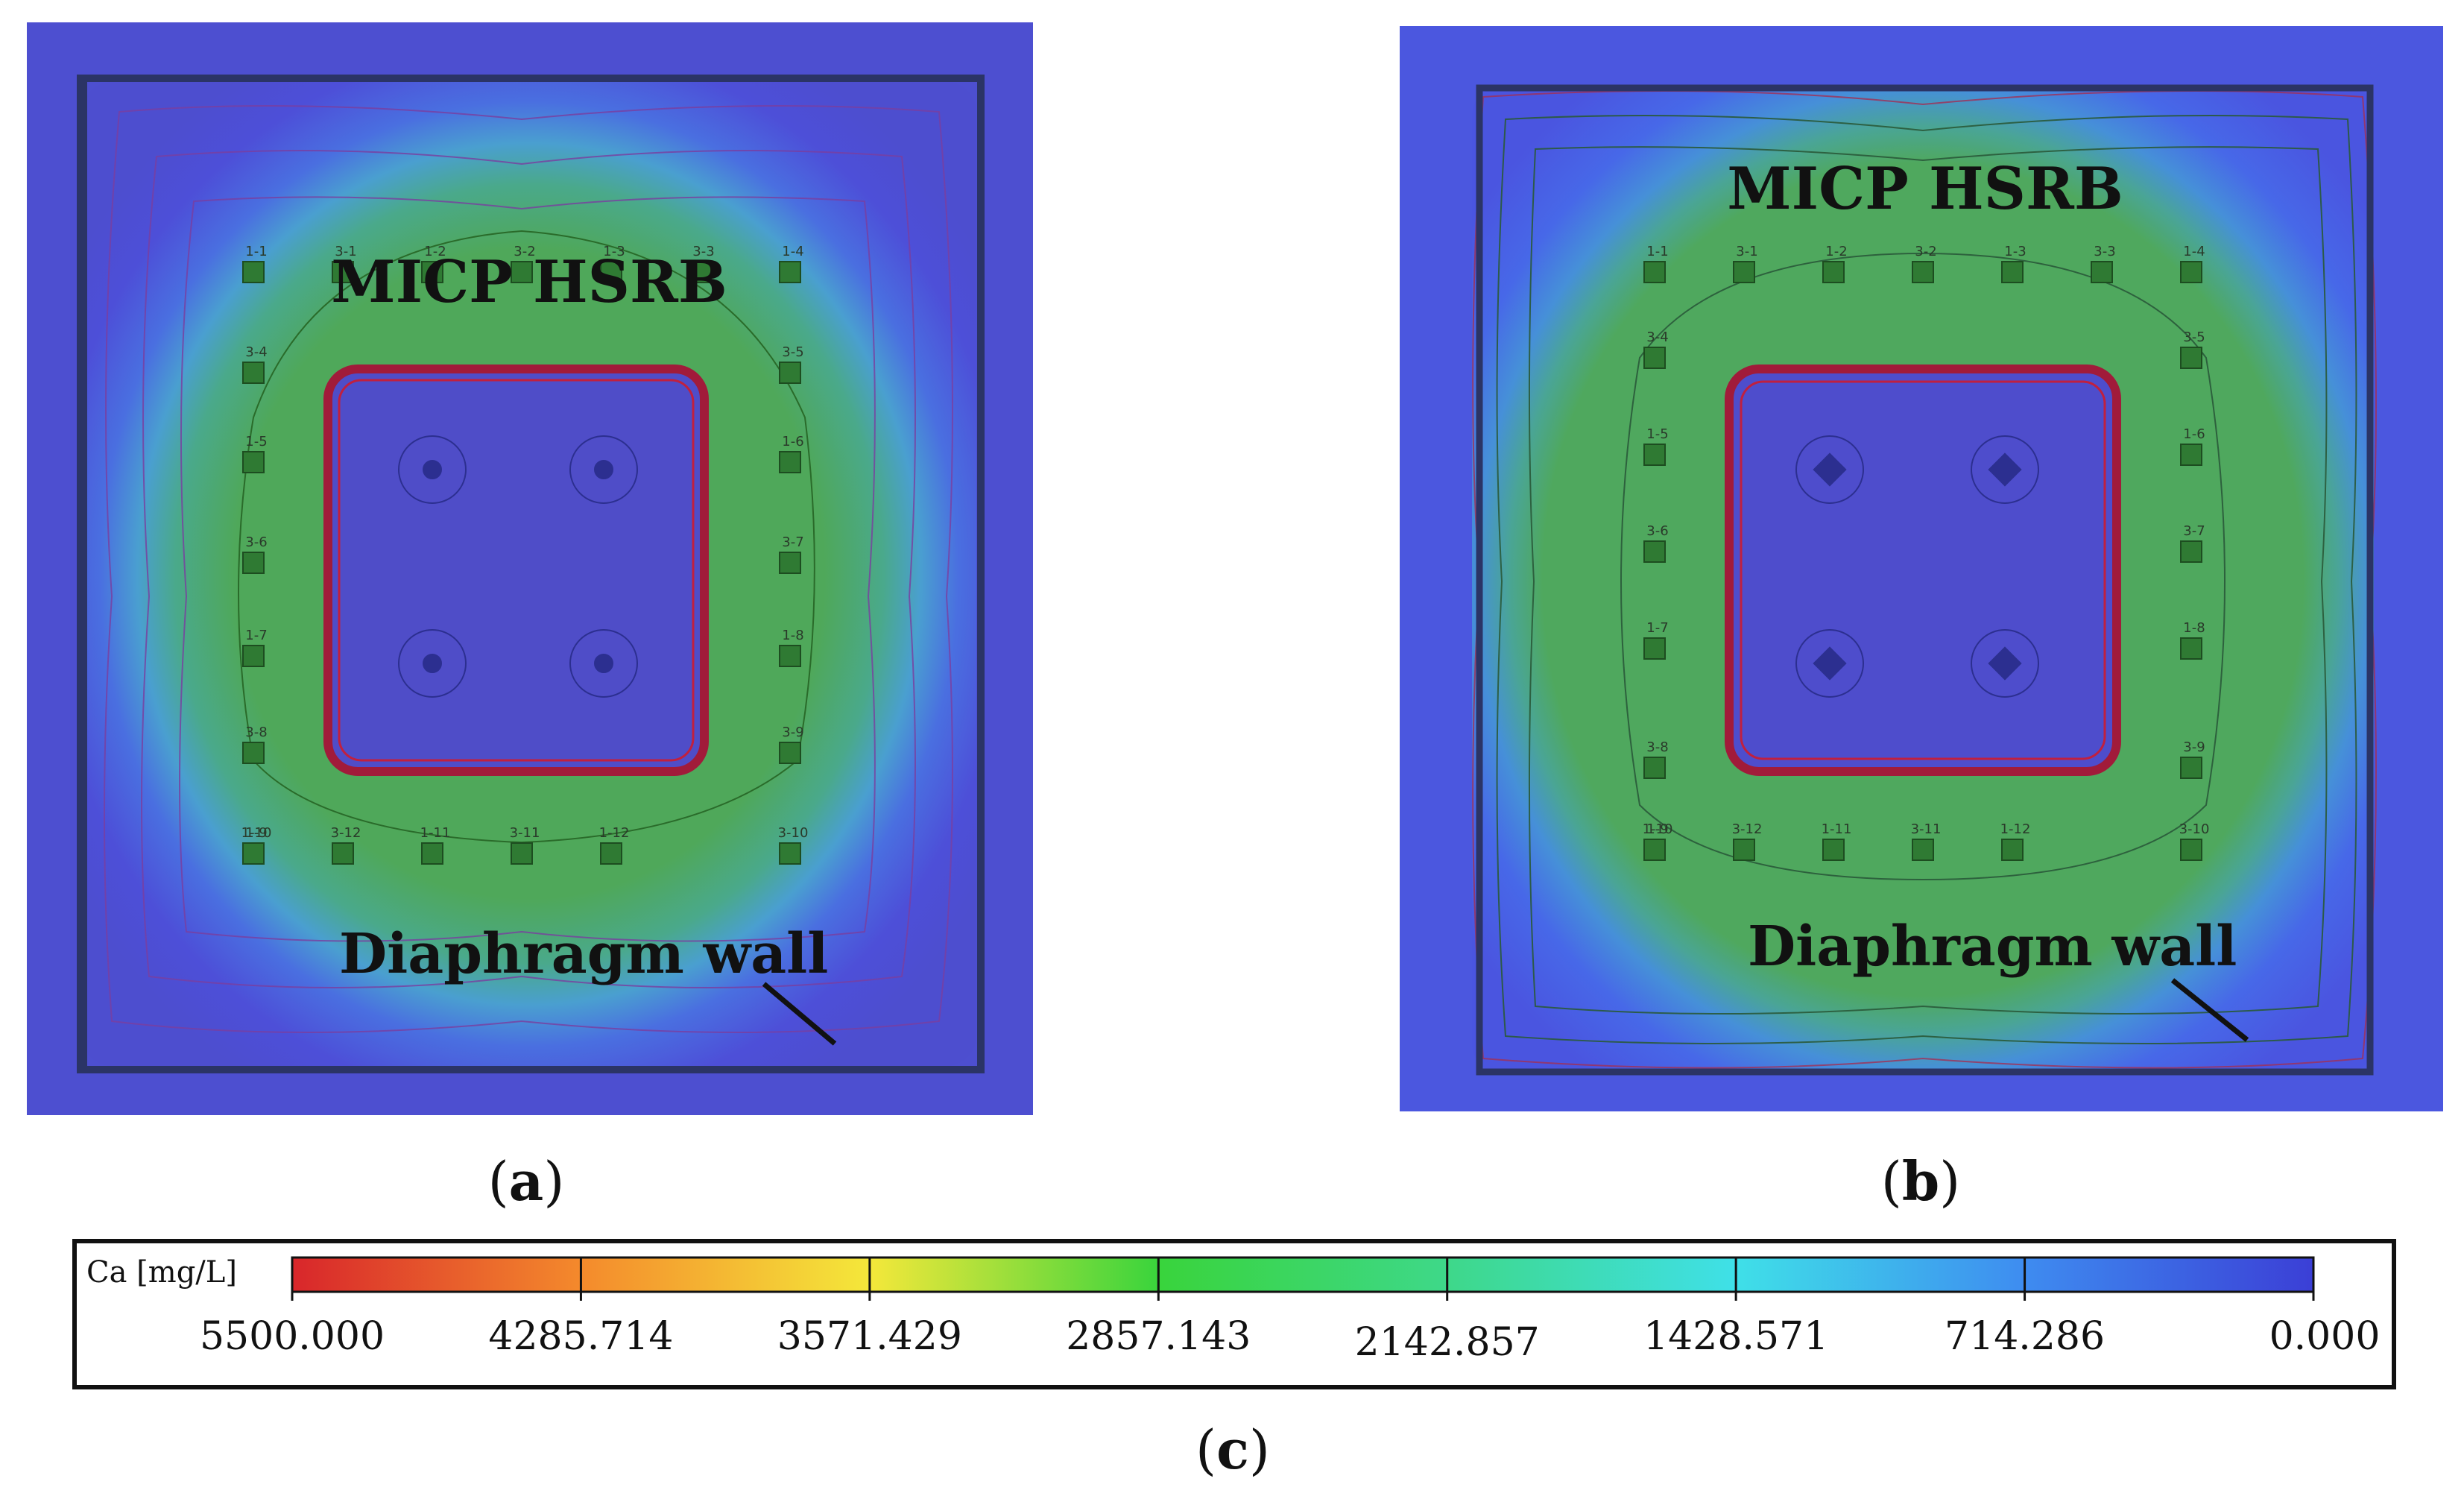 This screenshot has width=2464, height=1502. I want to click on well-label: 1-9, so click(256, 833).